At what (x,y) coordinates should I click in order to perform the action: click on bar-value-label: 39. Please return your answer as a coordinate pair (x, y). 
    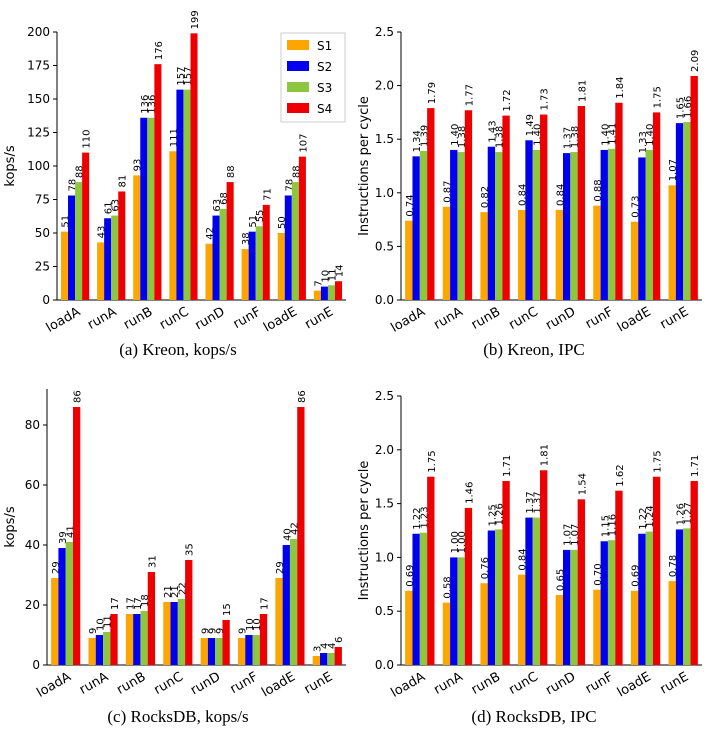
    Looking at the image, I should click on (63, 537).